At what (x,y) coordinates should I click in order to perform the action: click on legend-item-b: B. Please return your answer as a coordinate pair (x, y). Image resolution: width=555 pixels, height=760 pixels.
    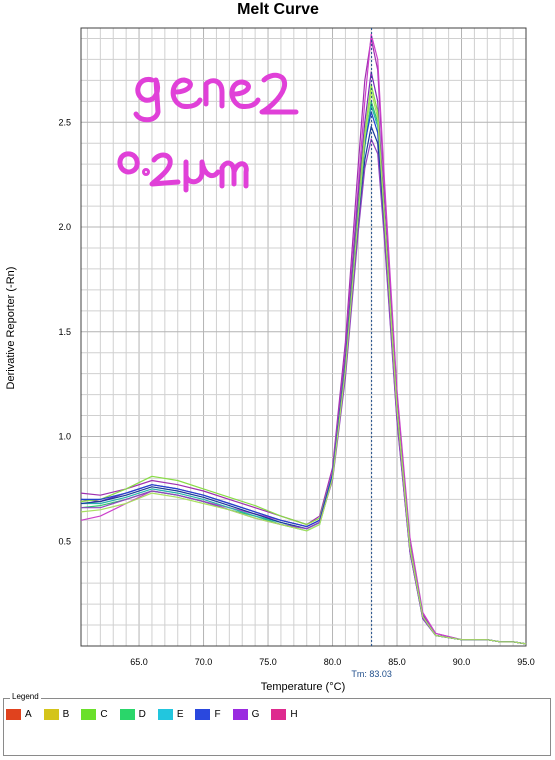
    Looking at the image, I should click on (56, 714).